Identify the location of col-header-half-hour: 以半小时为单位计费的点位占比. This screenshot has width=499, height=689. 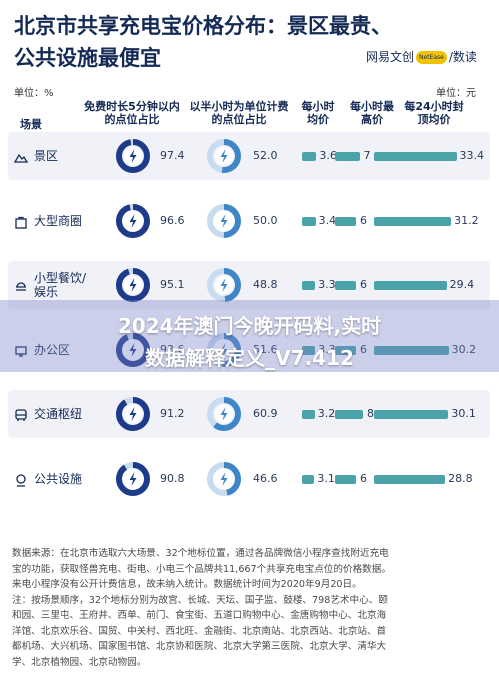
(239, 113).